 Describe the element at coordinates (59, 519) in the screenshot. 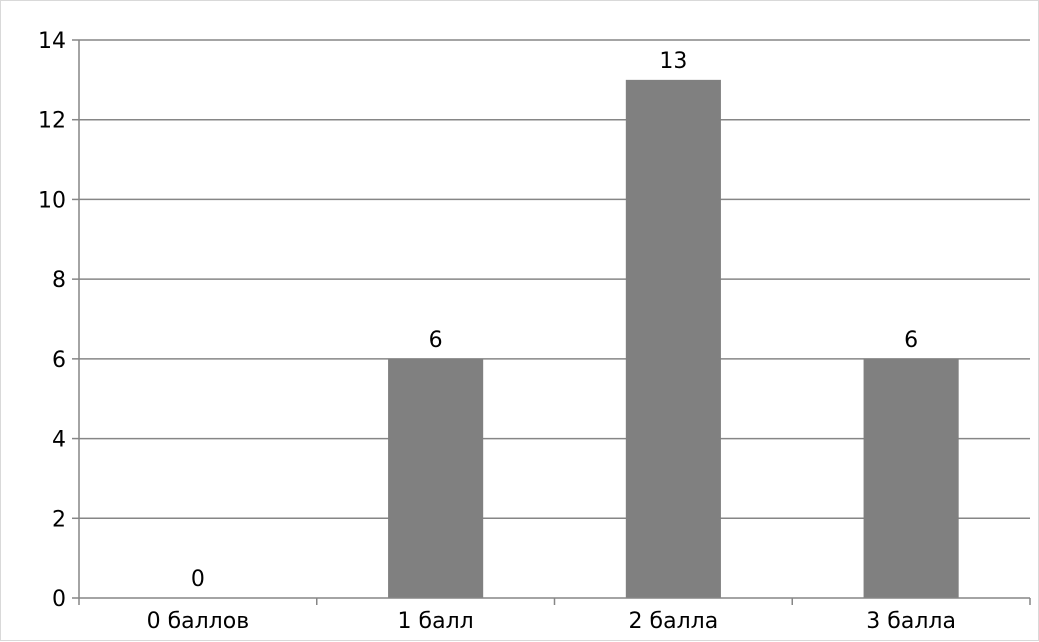

I see `y-tick-label: 2` at that location.